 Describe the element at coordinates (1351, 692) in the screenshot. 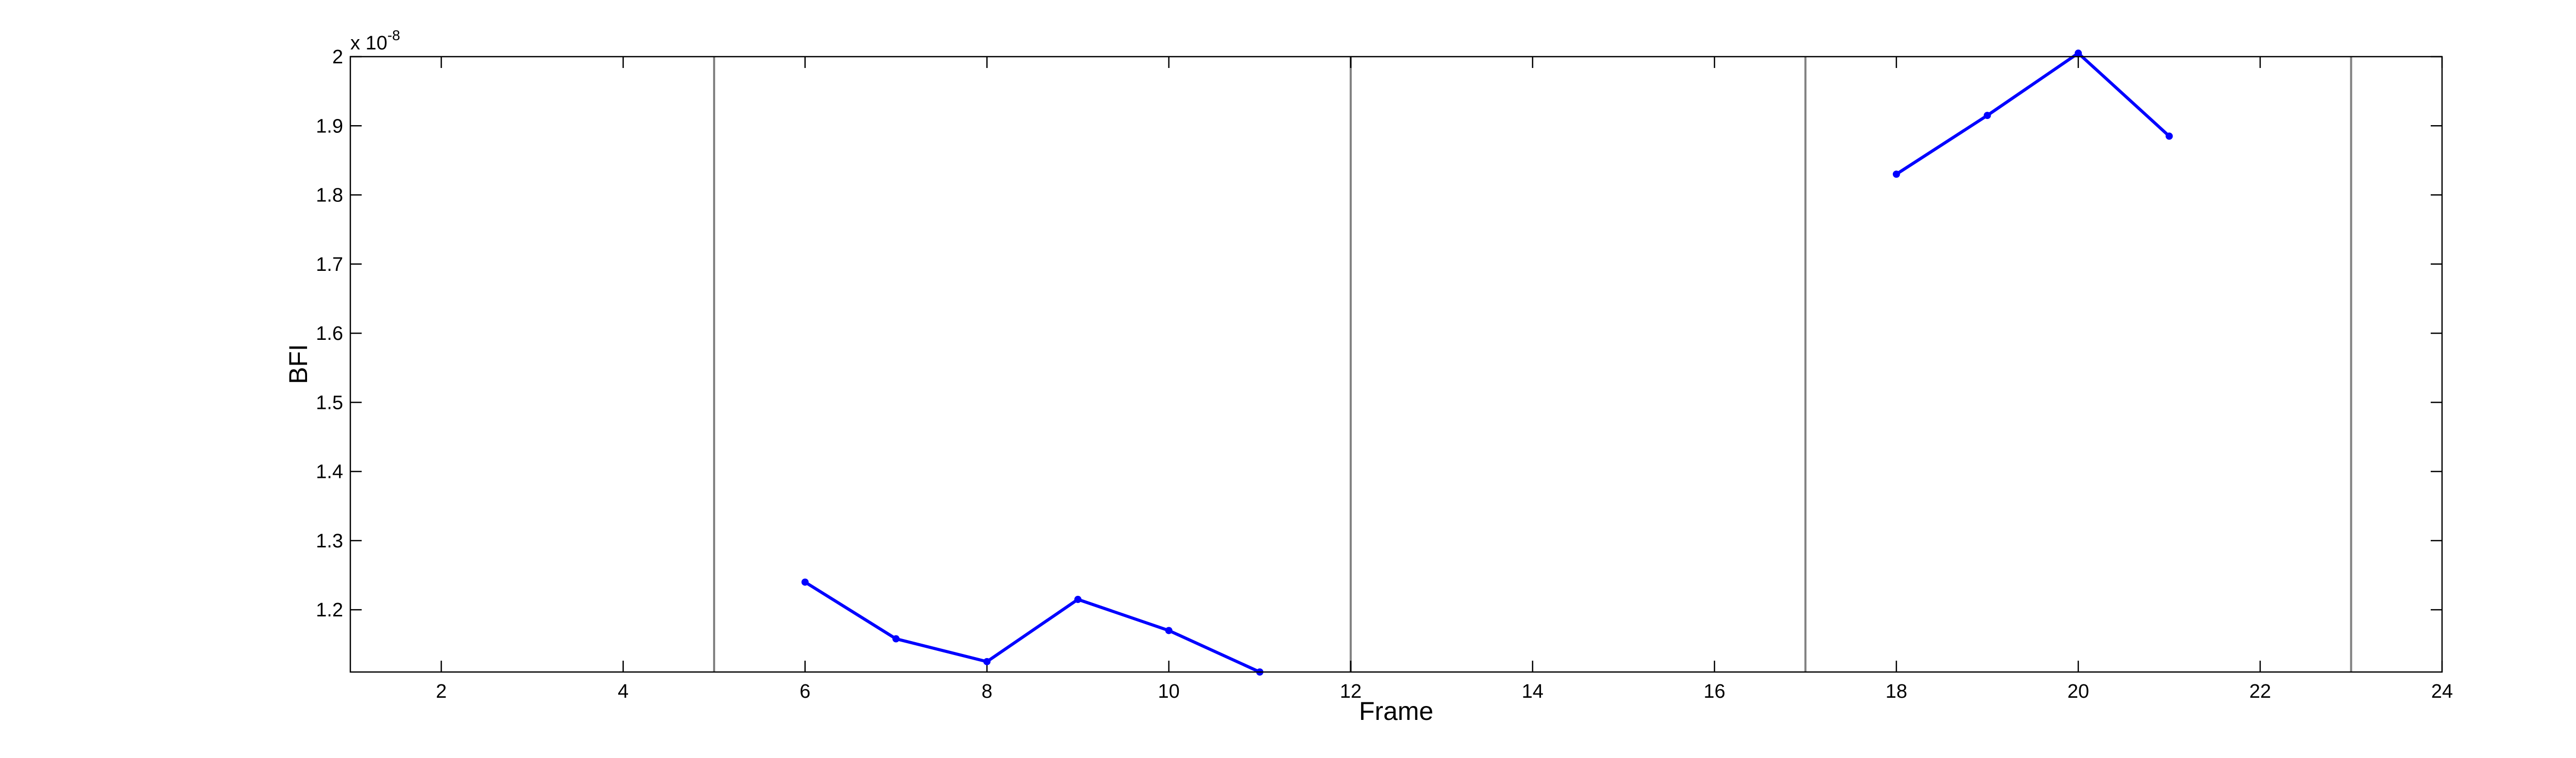

I see `x-tick-label: 12` at that location.